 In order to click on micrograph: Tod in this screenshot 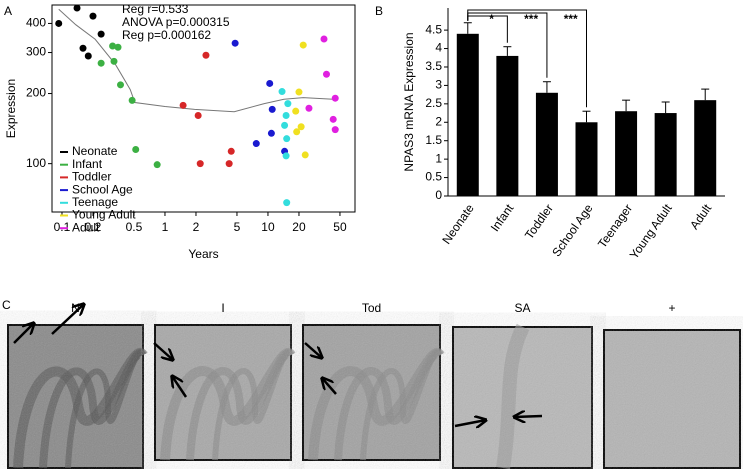, I will do `click(373, 381)`.